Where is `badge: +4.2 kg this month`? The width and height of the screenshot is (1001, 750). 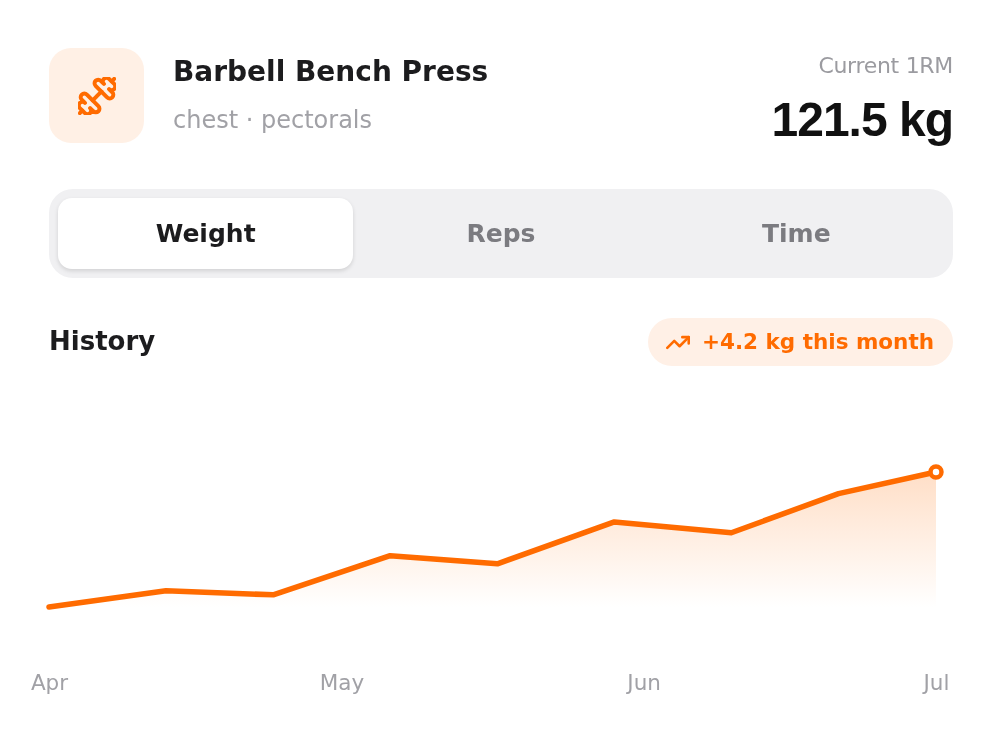 badge: +4.2 kg this month is located at coordinates (800, 342).